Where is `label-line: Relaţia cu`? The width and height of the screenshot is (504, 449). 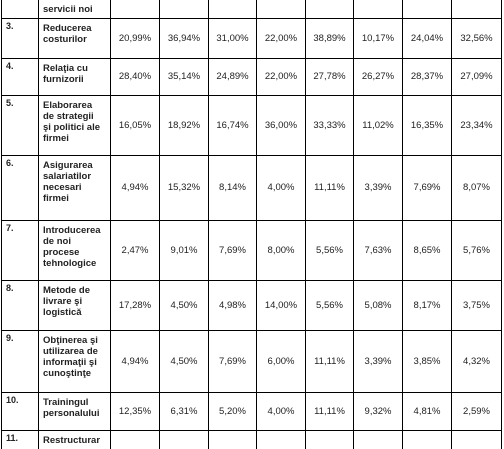
label-line: Relaţia cu is located at coordinates (65, 68).